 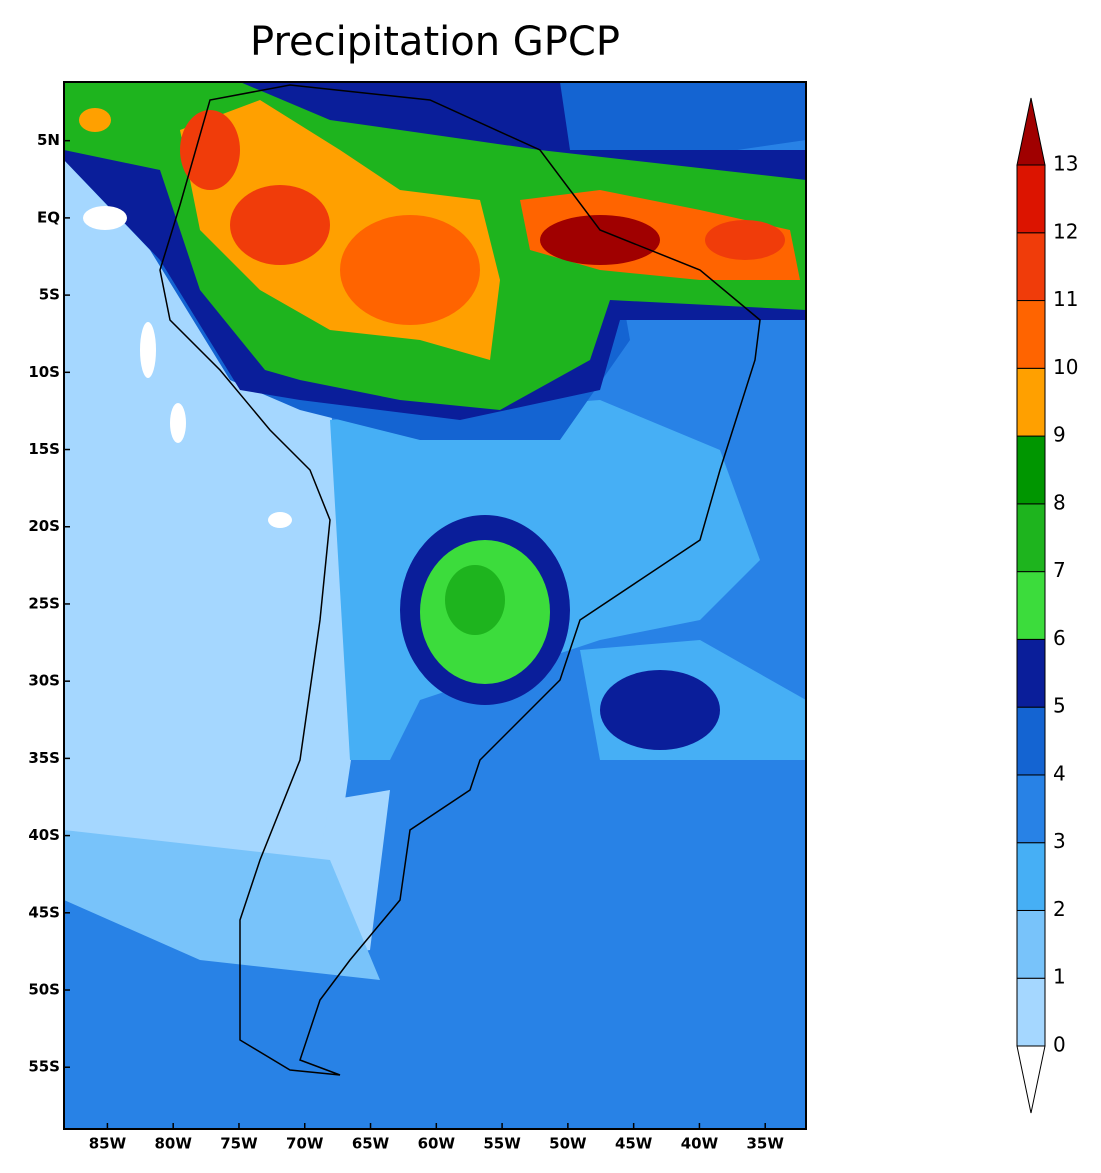 I want to click on x-tick-label: 50W, so click(x=568, y=1144).